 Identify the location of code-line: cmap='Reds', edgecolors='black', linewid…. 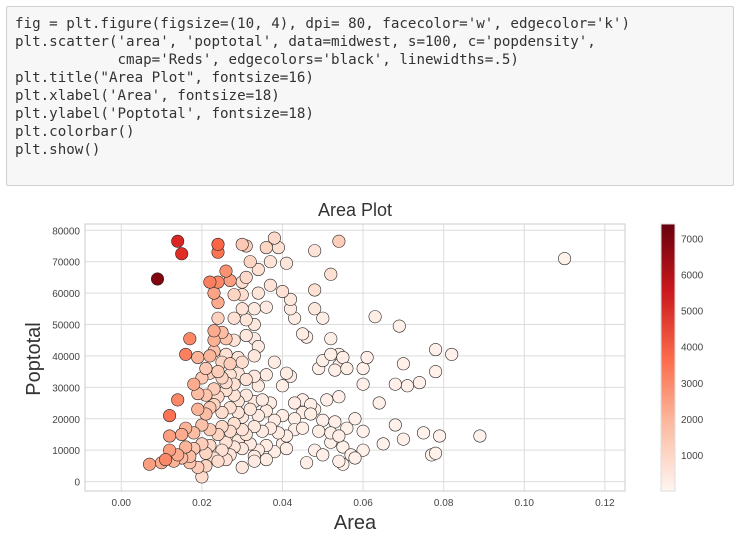
(267, 60).